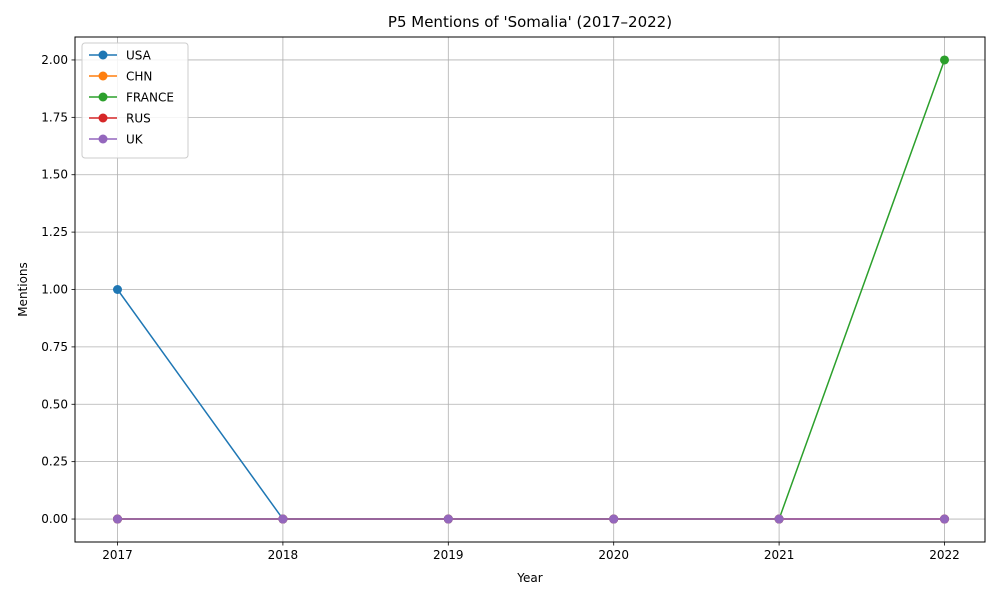 Image resolution: width=1000 pixels, height=600 pixels. What do you see at coordinates (54, 404) in the screenshot?
I see `y-tick-label: 0.50` at bounding box center [54, 404].